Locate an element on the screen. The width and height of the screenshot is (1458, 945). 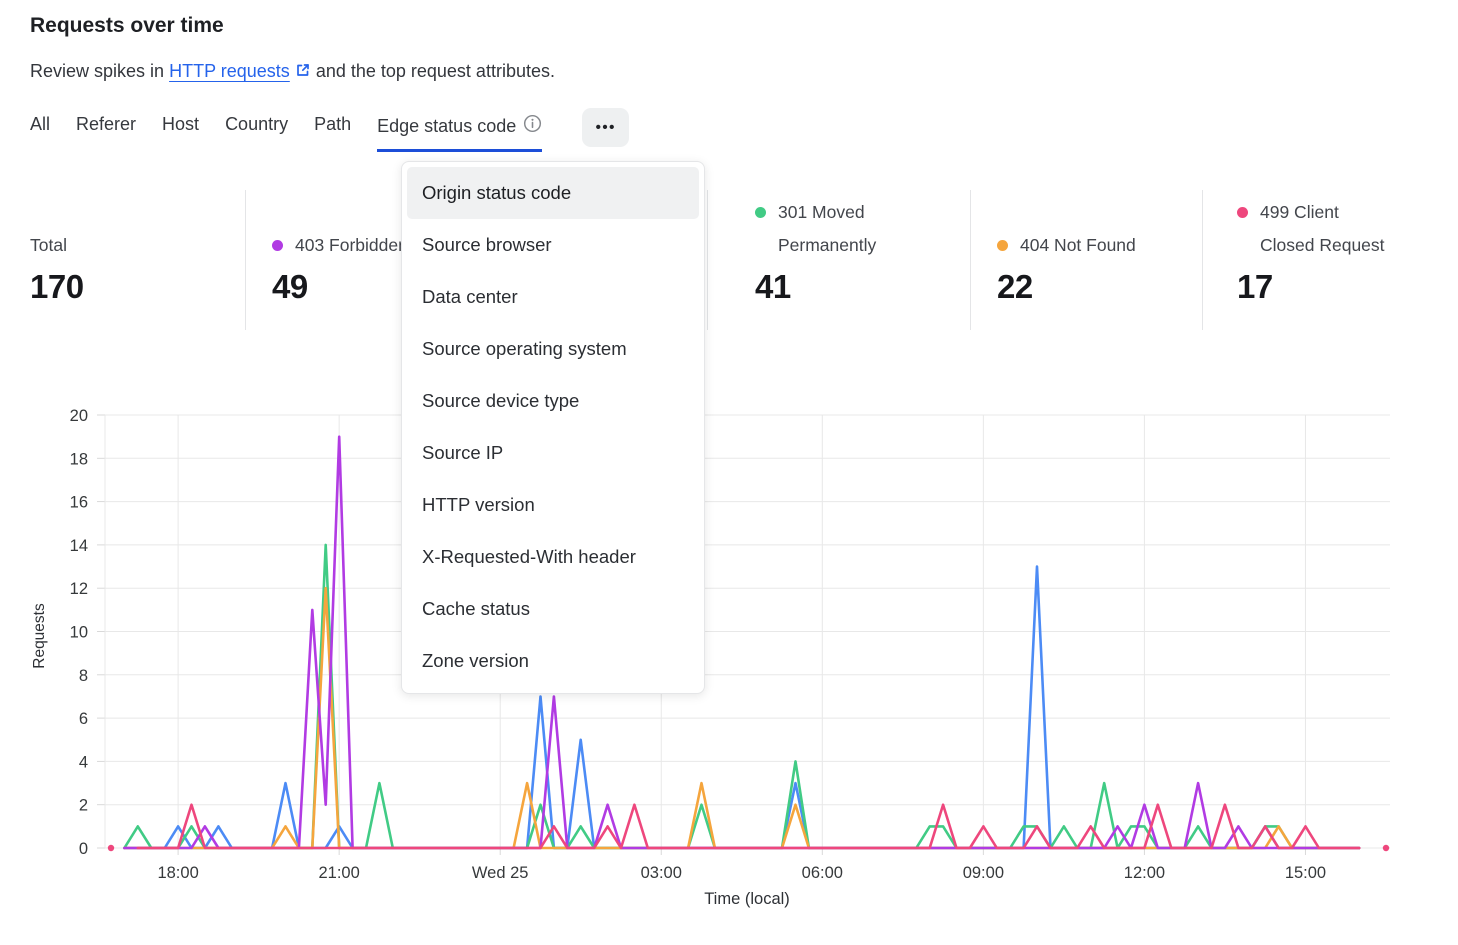
svg-text: 14 is located at coordinates (79, 546).